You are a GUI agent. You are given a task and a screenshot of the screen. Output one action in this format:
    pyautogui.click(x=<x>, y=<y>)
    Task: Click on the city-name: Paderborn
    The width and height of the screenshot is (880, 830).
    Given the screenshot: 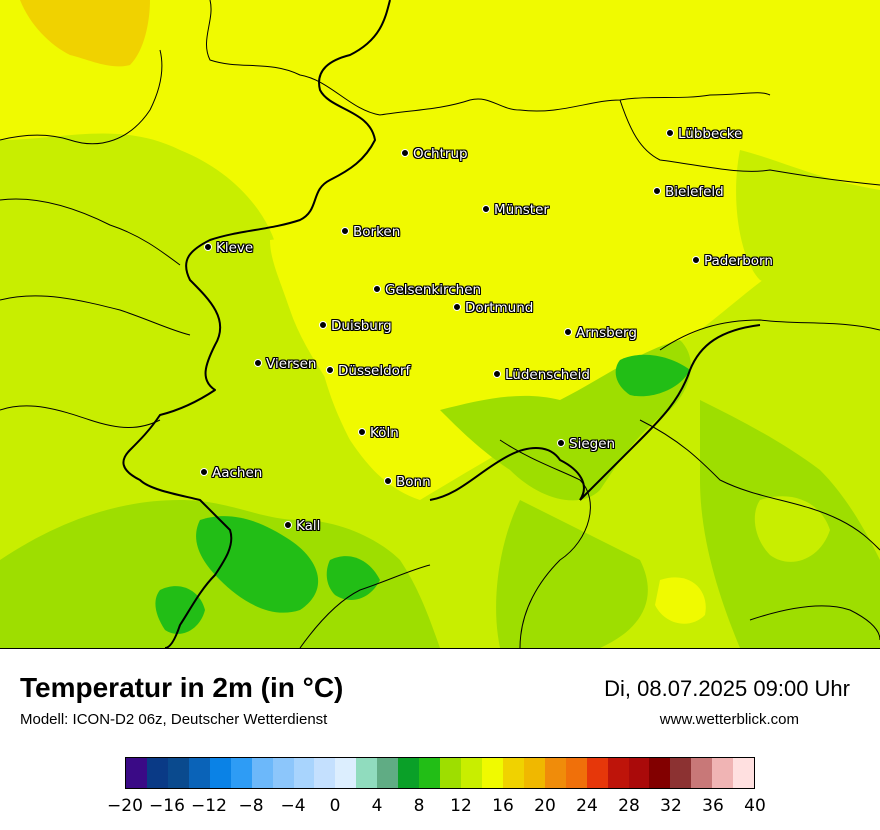 What is the action you would take?
    pyautogui.click(x=738, y=261)
    